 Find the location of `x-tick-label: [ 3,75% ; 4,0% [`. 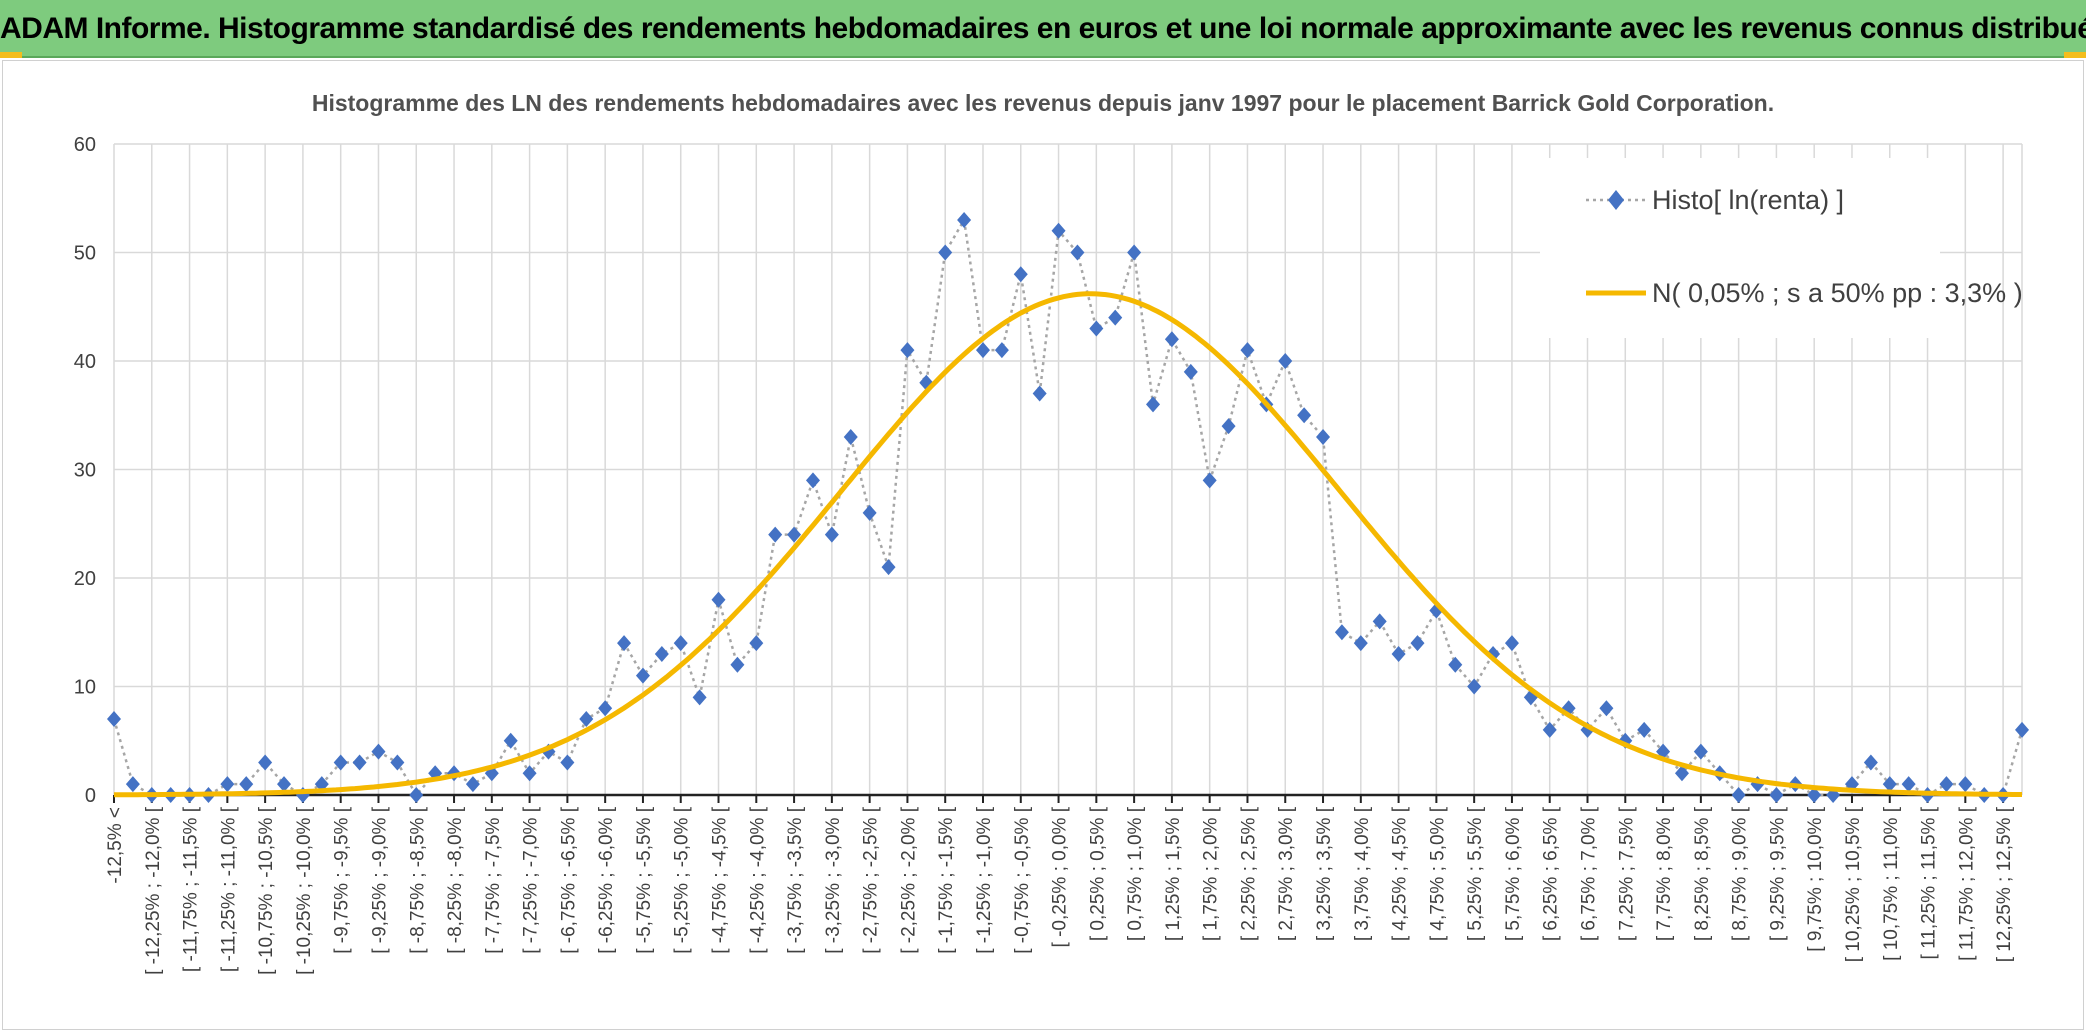

x-tick-label: [ 3,75% ; 4,0% [ is located at coordinates (1362, 873).